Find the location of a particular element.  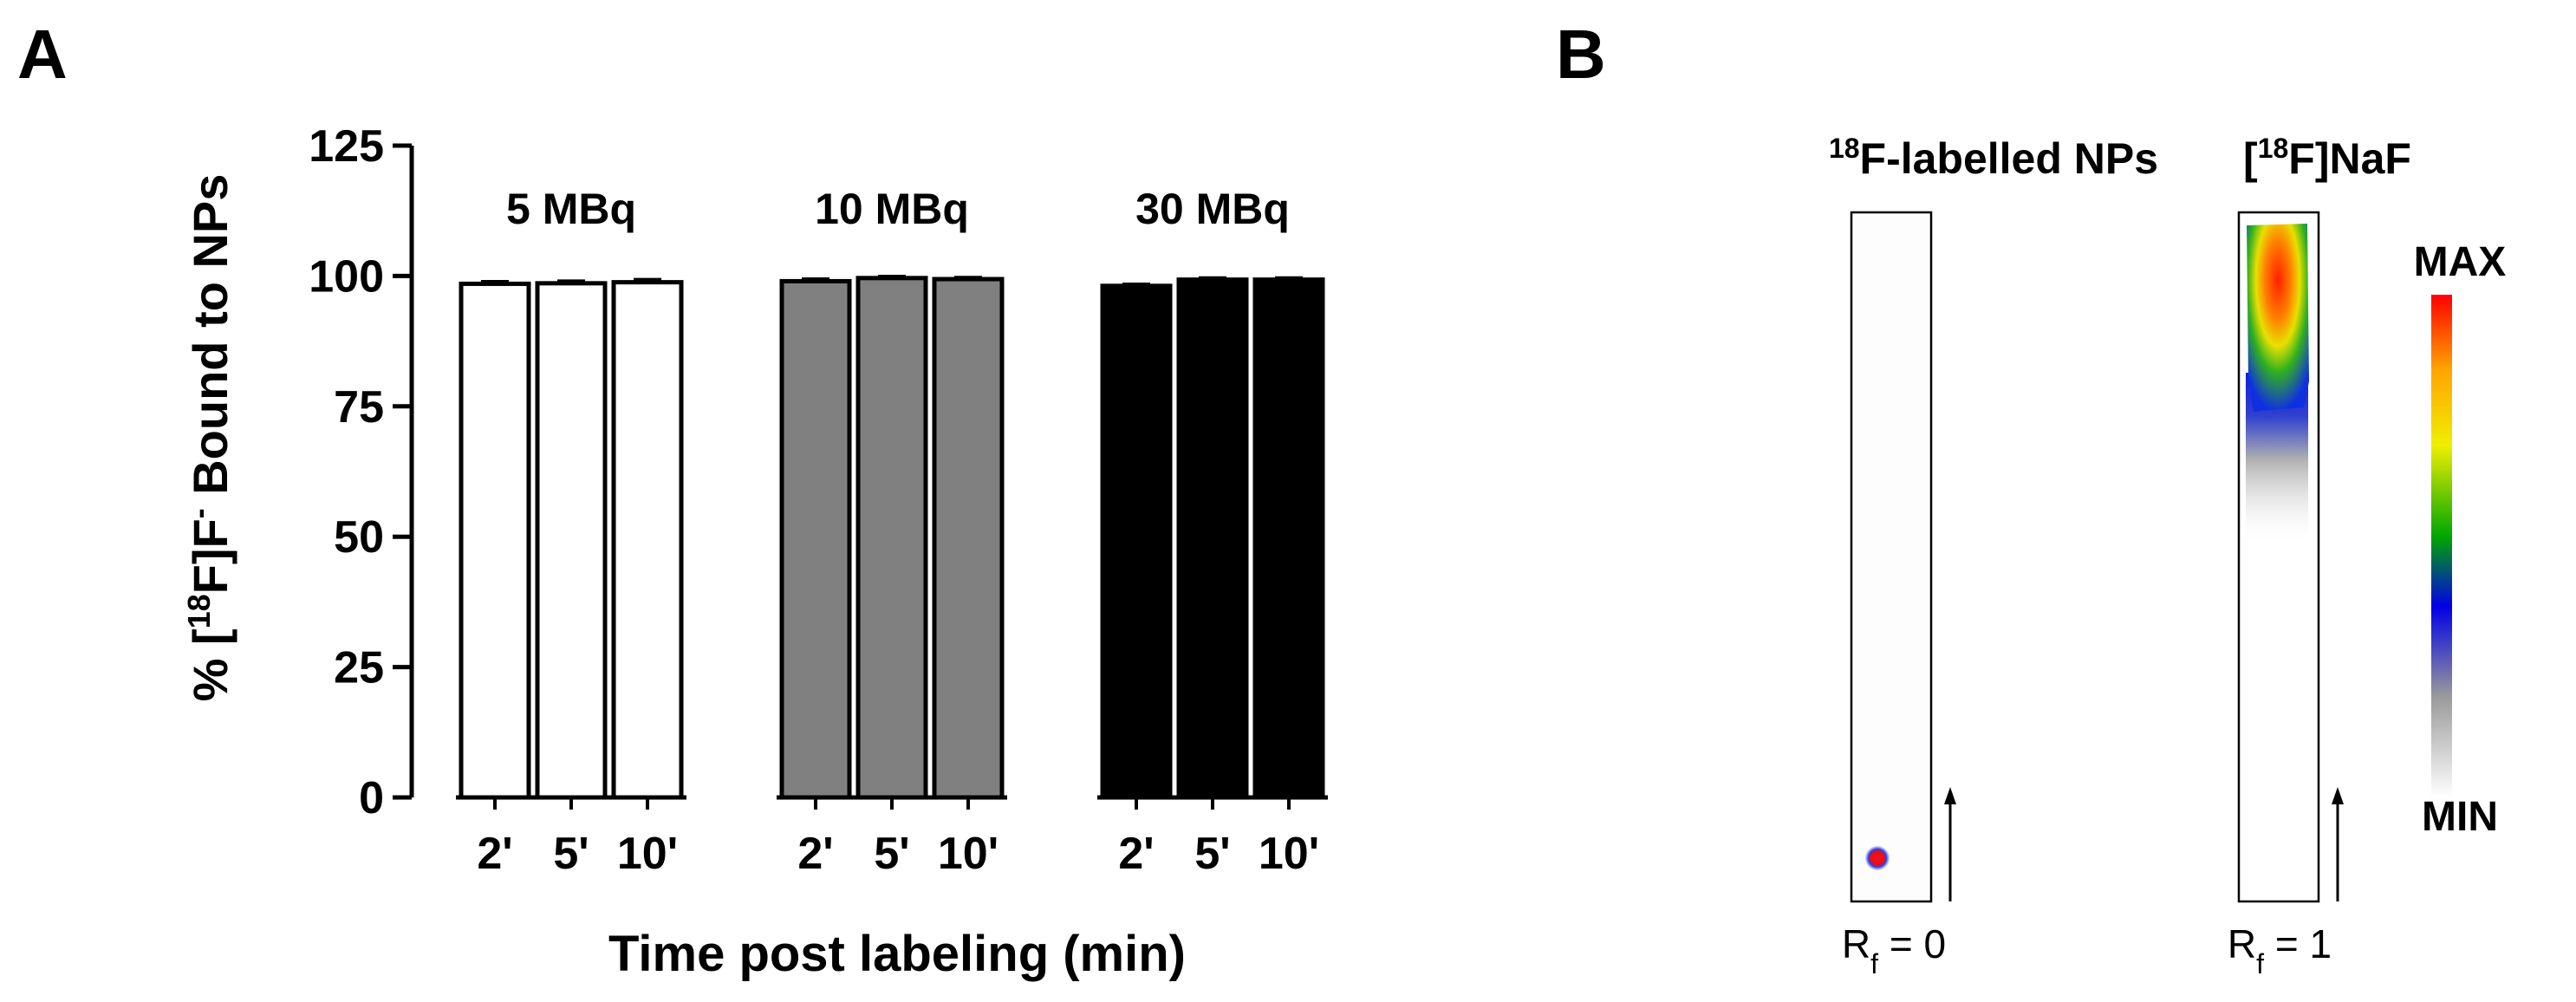

strip1-rf-sub: f is located at coordinates (1874, 963).